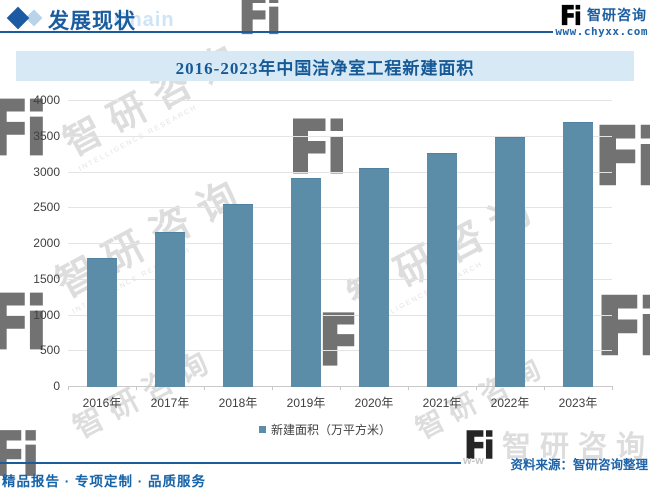  I want to click on legend-marker-icon, so click(262, 429).